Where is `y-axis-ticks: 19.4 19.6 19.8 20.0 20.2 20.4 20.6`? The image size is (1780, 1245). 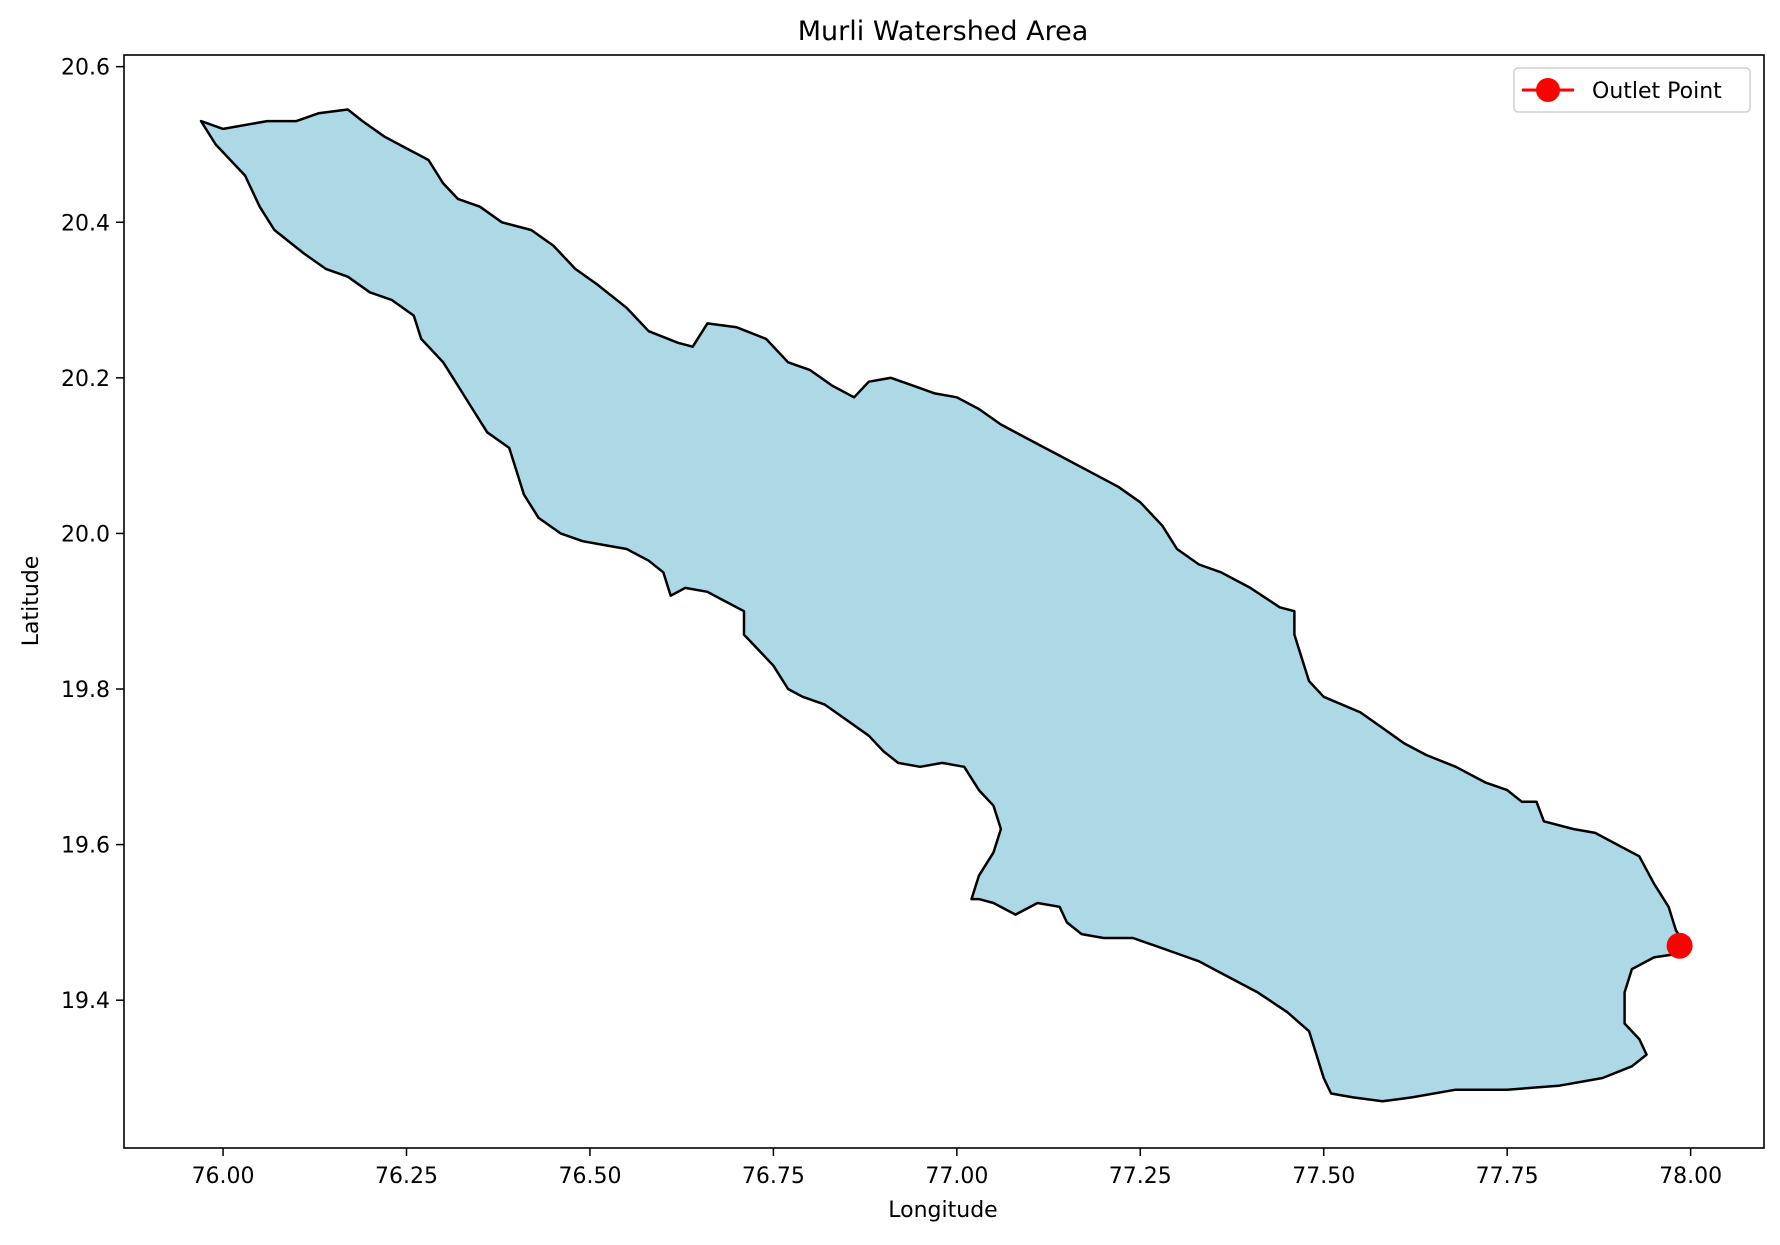
y-axis-ticks: 19.4 19.6 19.8 20.0 20.2 20.4 20.6 is located at coordinates (92, 535).